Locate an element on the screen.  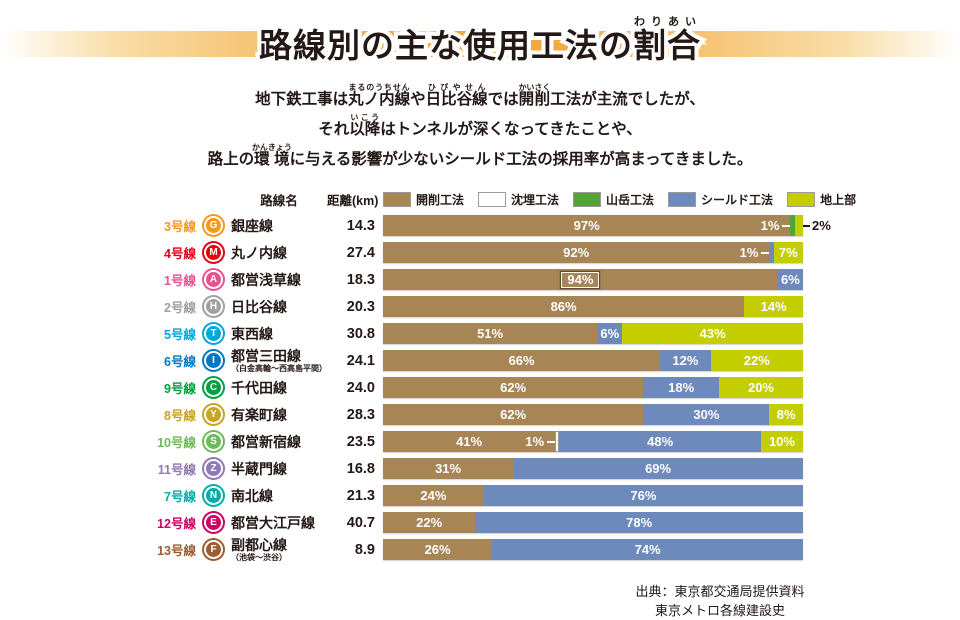
segment-percent-label: 41% is located at coordinates (469, 441).